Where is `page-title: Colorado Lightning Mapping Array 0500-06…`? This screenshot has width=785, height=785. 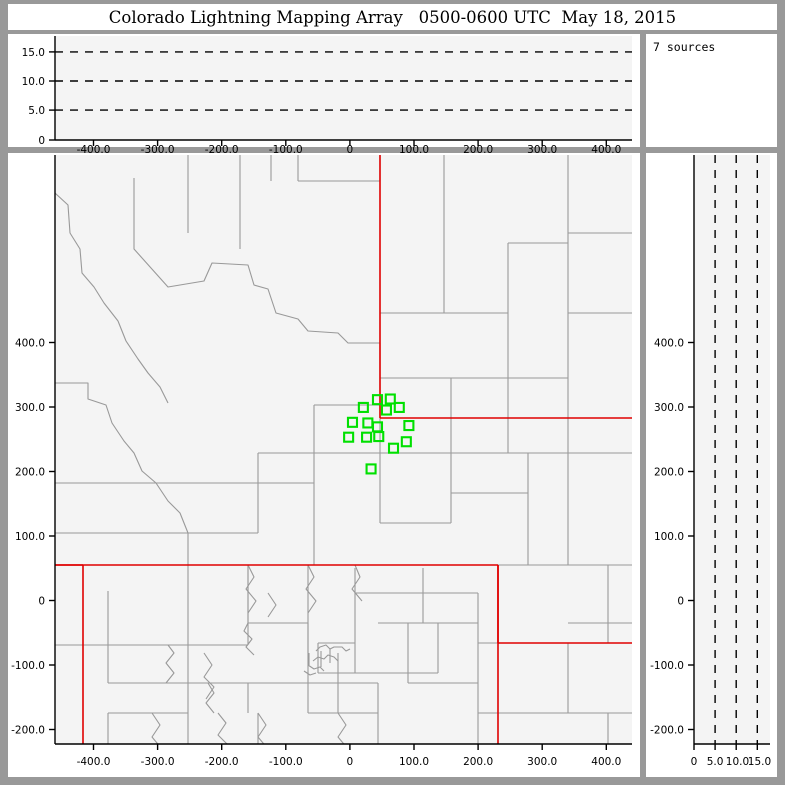 page-title: Colorado Lightning Mapping Array 0500-06… is located at coordinates (392, 17).